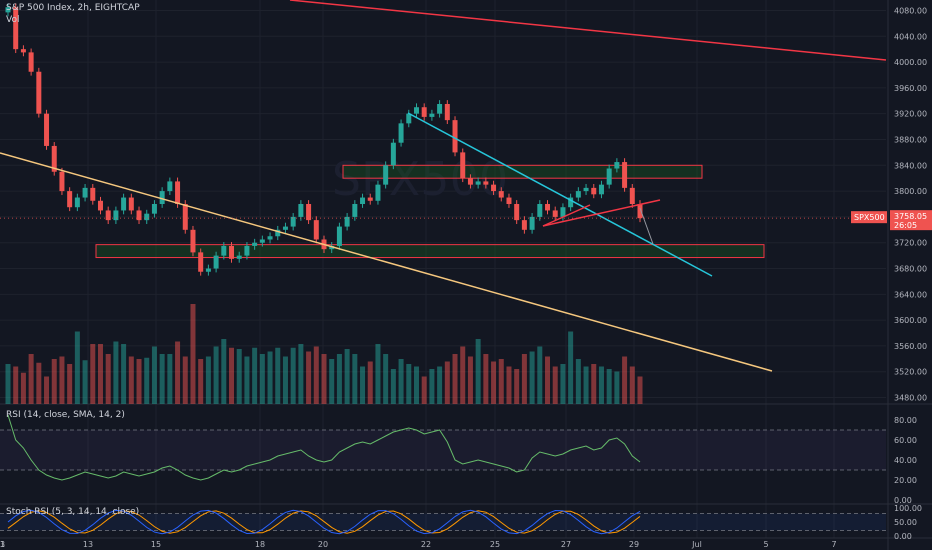  Describe the element at coordinates (73, 8) in the screenshot. I see `symbol-title: S&P 500 Index, 2h, EIGHTCAP` at that location.